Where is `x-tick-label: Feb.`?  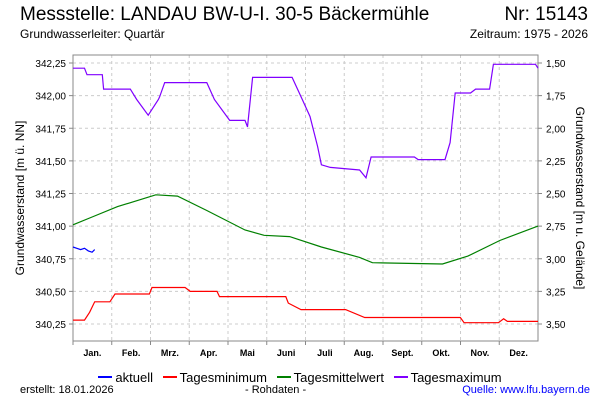
x-tick-label: Feb. is located at coordinates (131, 353).